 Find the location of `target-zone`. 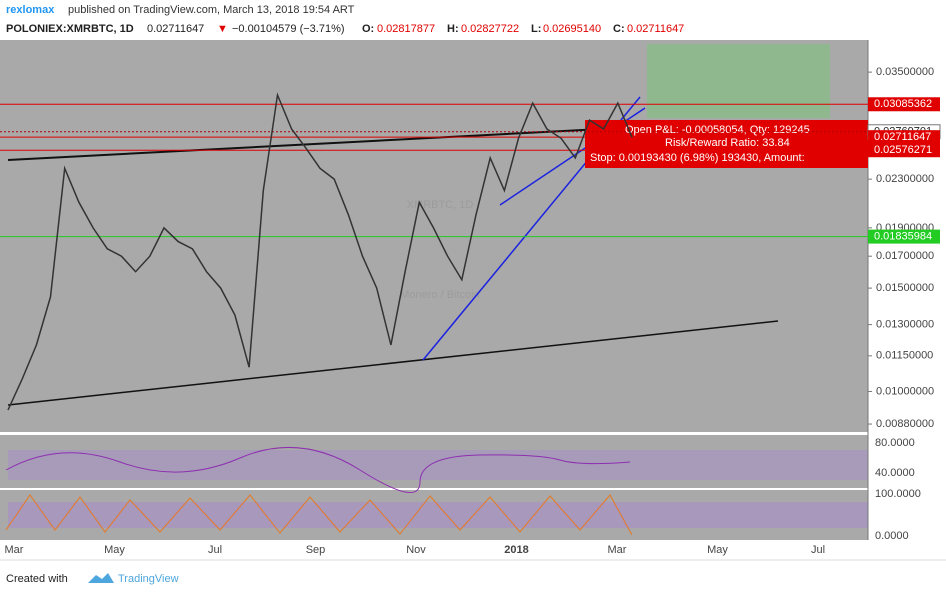

target-zone is located at coordinates (738, 81).